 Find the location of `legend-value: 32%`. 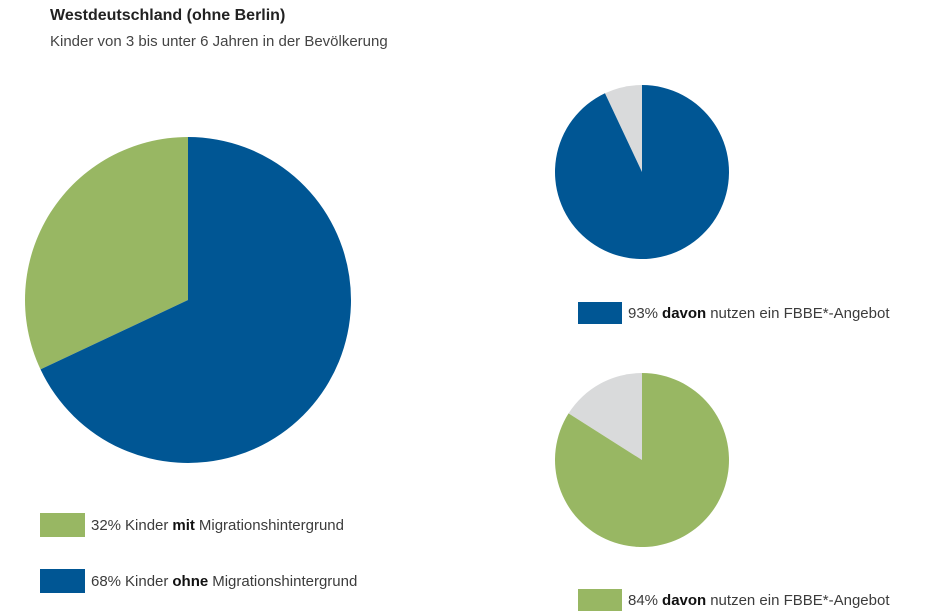

legend-value: 32% is located at coordinates (106, 525).